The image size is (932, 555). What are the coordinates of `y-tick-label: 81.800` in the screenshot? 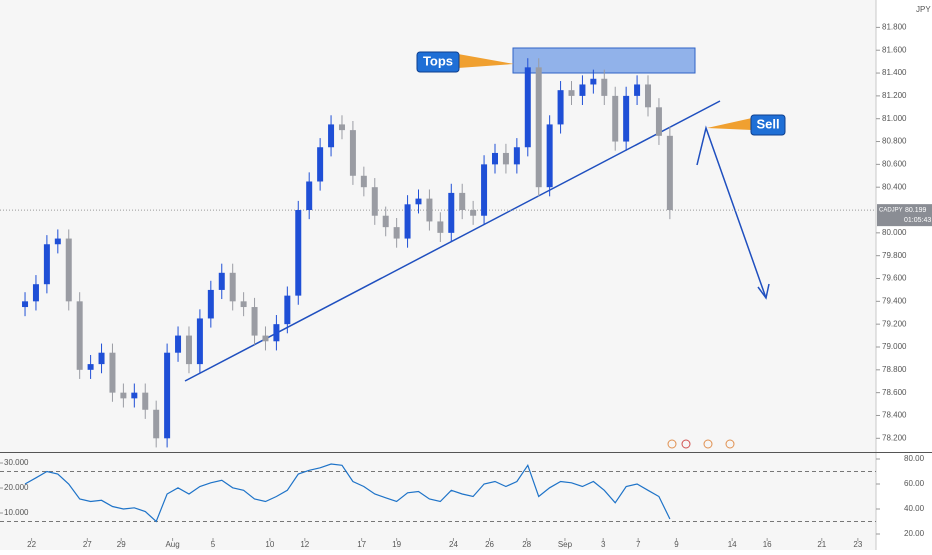 It's located at (894, 27).